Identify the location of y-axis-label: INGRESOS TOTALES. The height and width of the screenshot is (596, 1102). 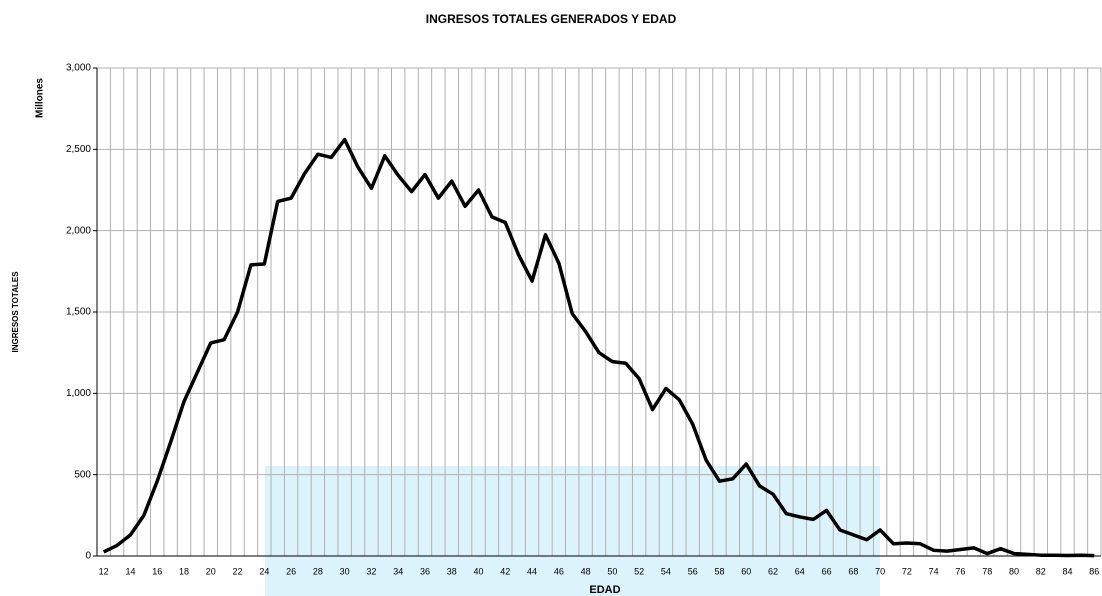
(15, 312).